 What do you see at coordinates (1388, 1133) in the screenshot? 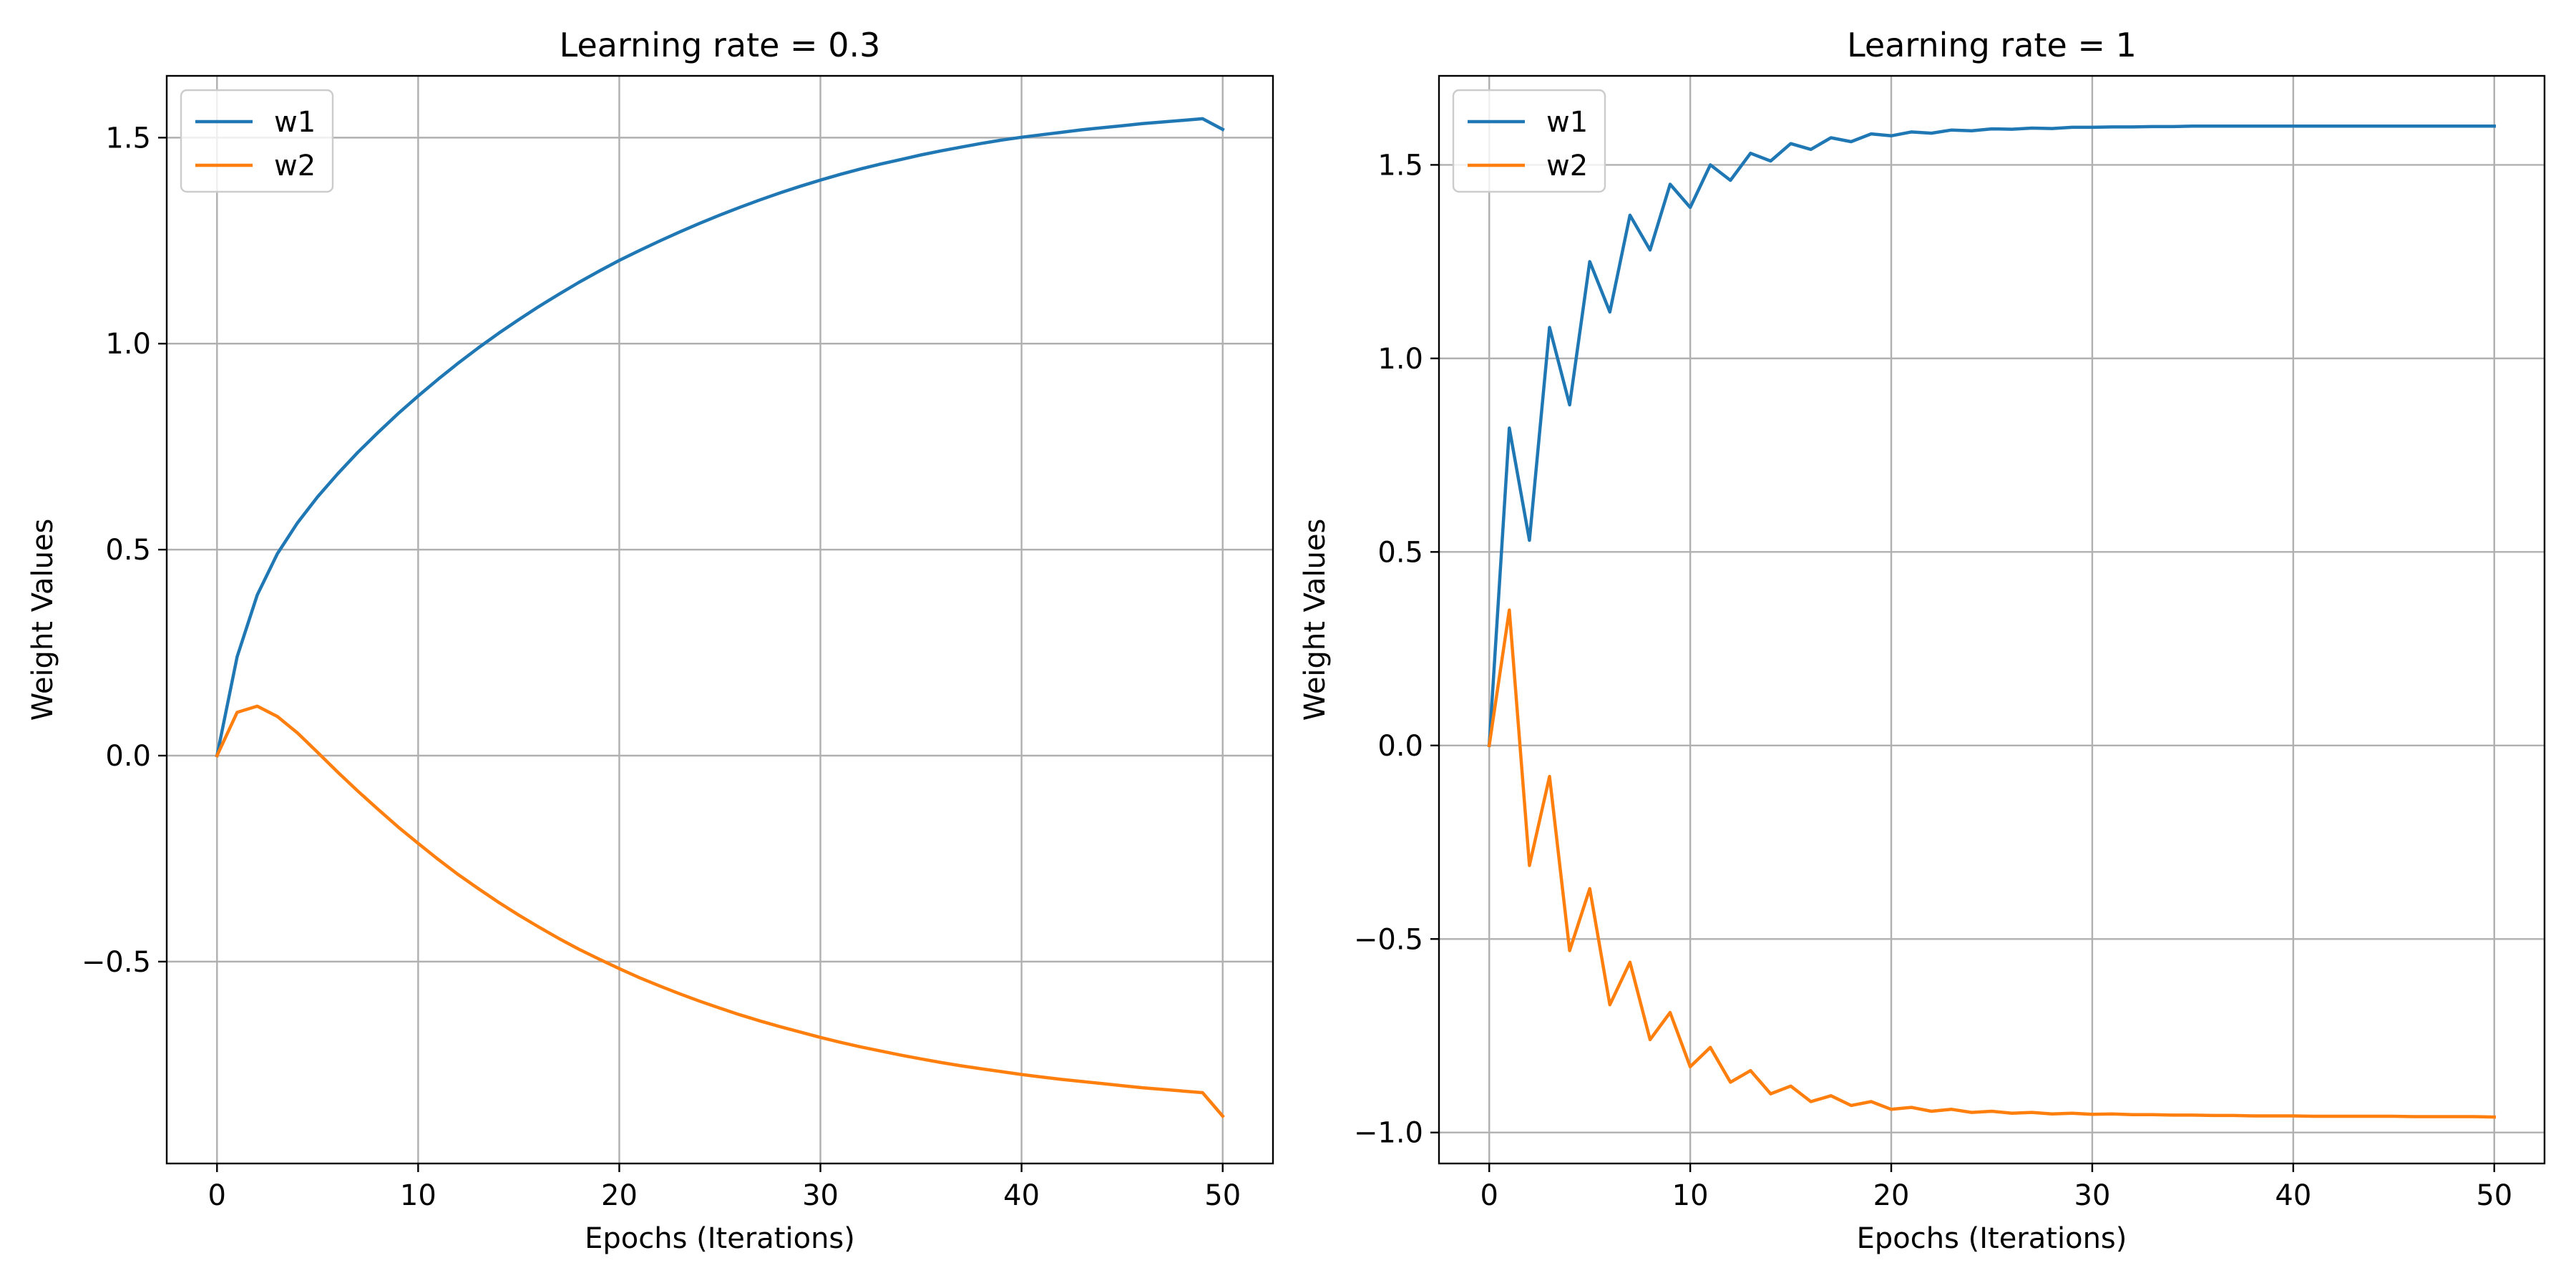
I see `y-tick-label: −1.0` at bounding box center [1388, 1133].